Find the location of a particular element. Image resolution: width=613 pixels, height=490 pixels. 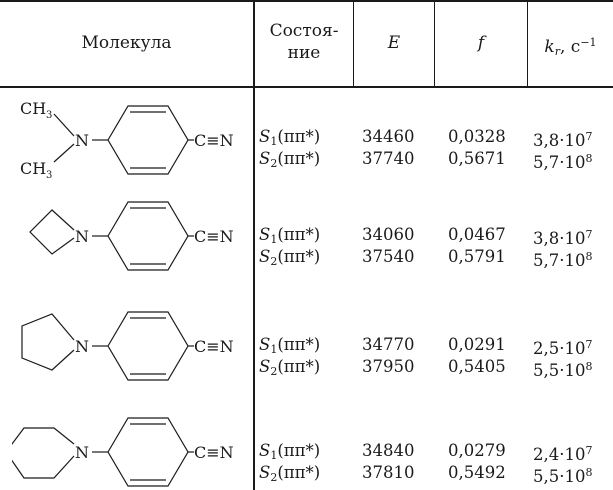

oscillator-cell: 0,5791 is located at coordinates (477, 256).